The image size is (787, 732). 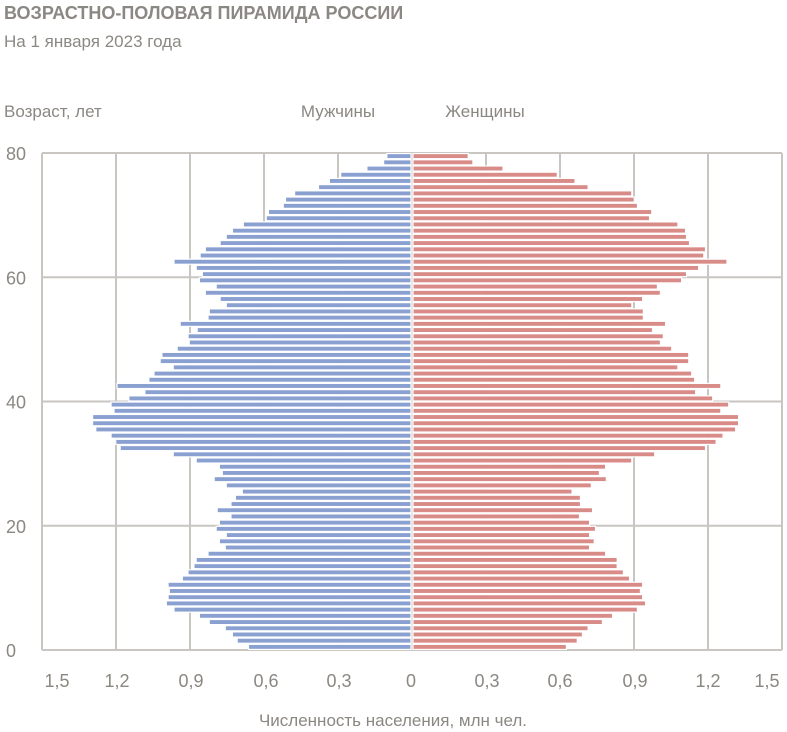 What do you see at coordinates (707, 681) in the screenshot?
I see `x-tick-label: 1,2` at bounding box center [707, 681].